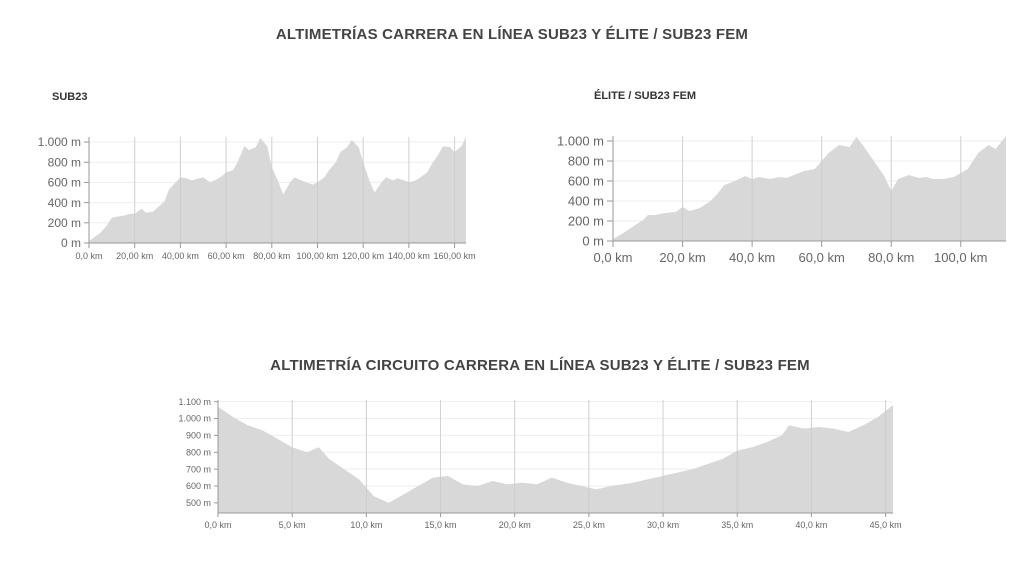 The height and width of the screenshot is (569, 1024). Describe the element at coordinates (886, 525) in the screenshot. I see `x-tick-label: 45,0 km` at that location.